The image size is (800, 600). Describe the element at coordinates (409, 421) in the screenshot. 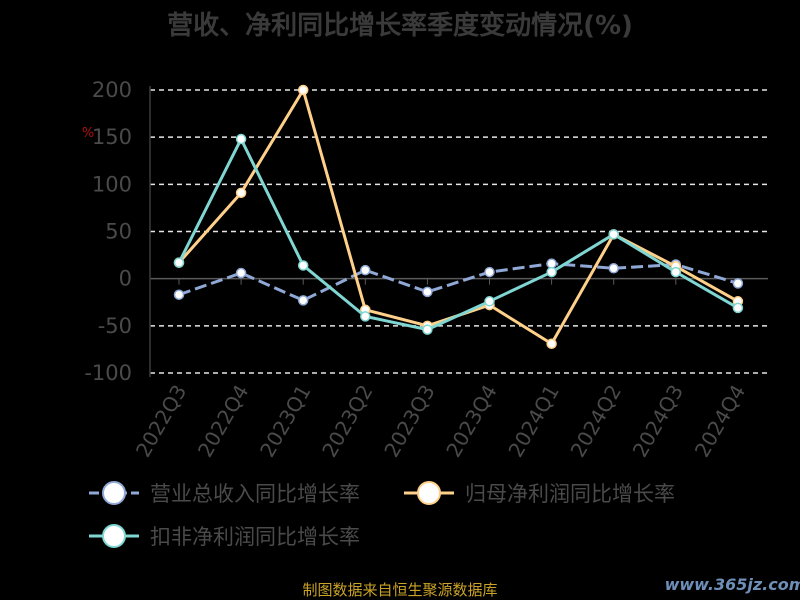

I see `x-tick-label: 2023Q3` at that location.